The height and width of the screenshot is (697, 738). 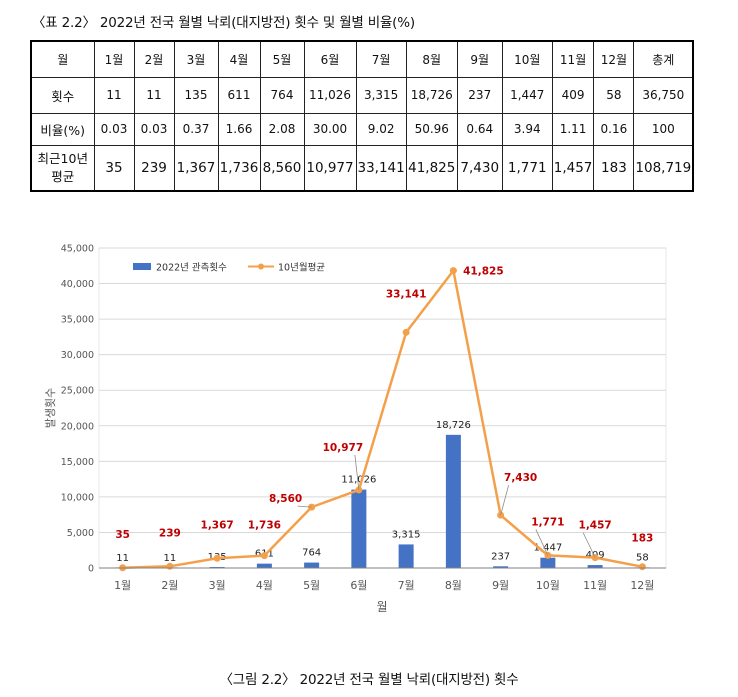 What do you see at coordinates (527, 168) in the screenshot?
I see `table-cell: 1,771` at bounding box center [527, 168].